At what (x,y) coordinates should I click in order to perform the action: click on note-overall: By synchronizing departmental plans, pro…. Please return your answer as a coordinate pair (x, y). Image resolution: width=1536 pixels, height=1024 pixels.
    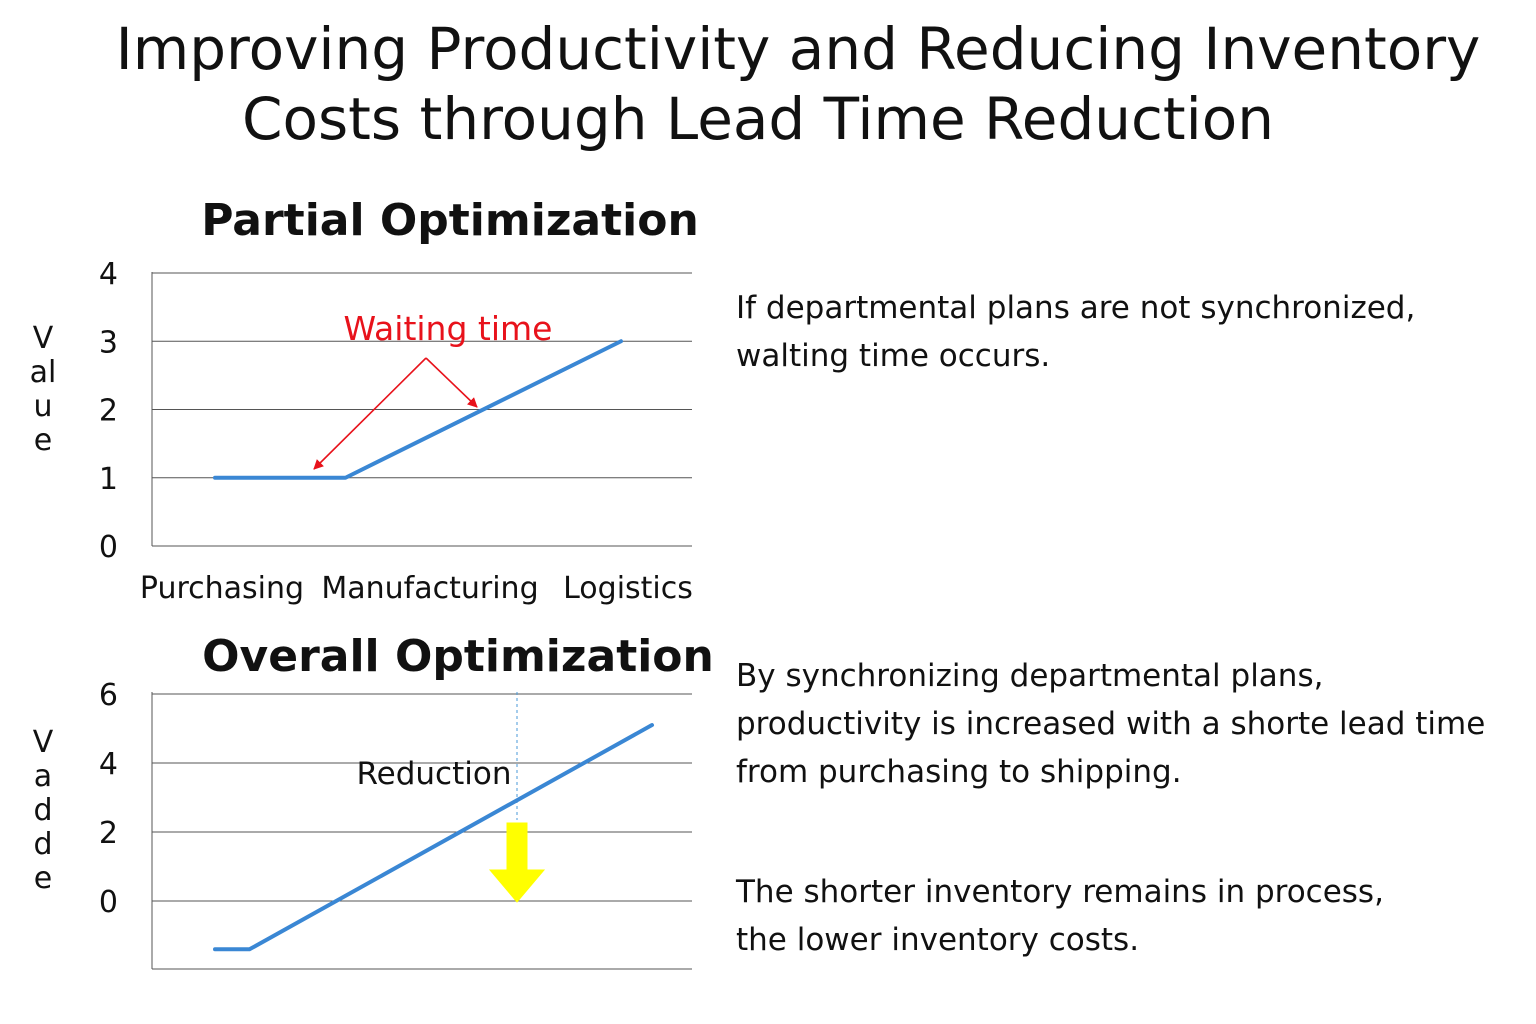
    Looking at the image, I should click on (1111, 724).